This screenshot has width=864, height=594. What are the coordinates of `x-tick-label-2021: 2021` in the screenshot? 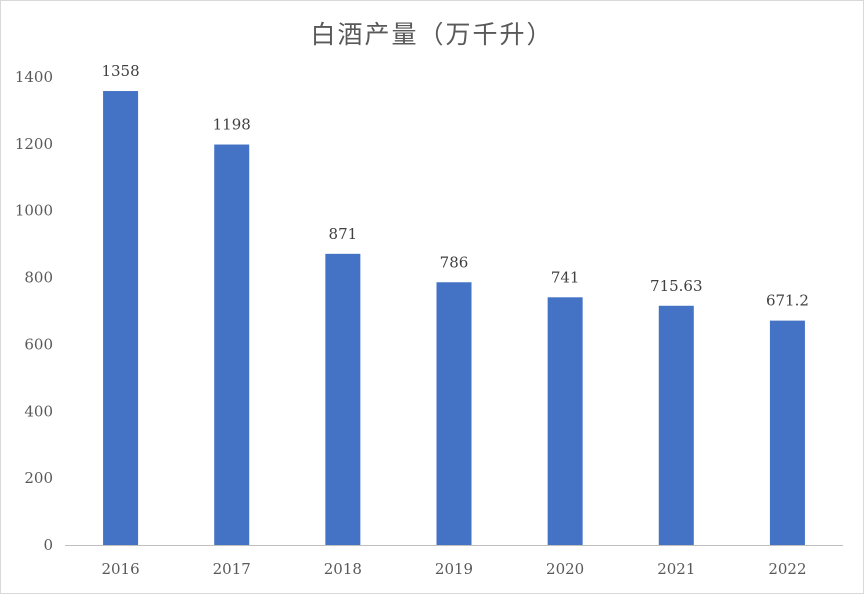 It's located at (676, 569).